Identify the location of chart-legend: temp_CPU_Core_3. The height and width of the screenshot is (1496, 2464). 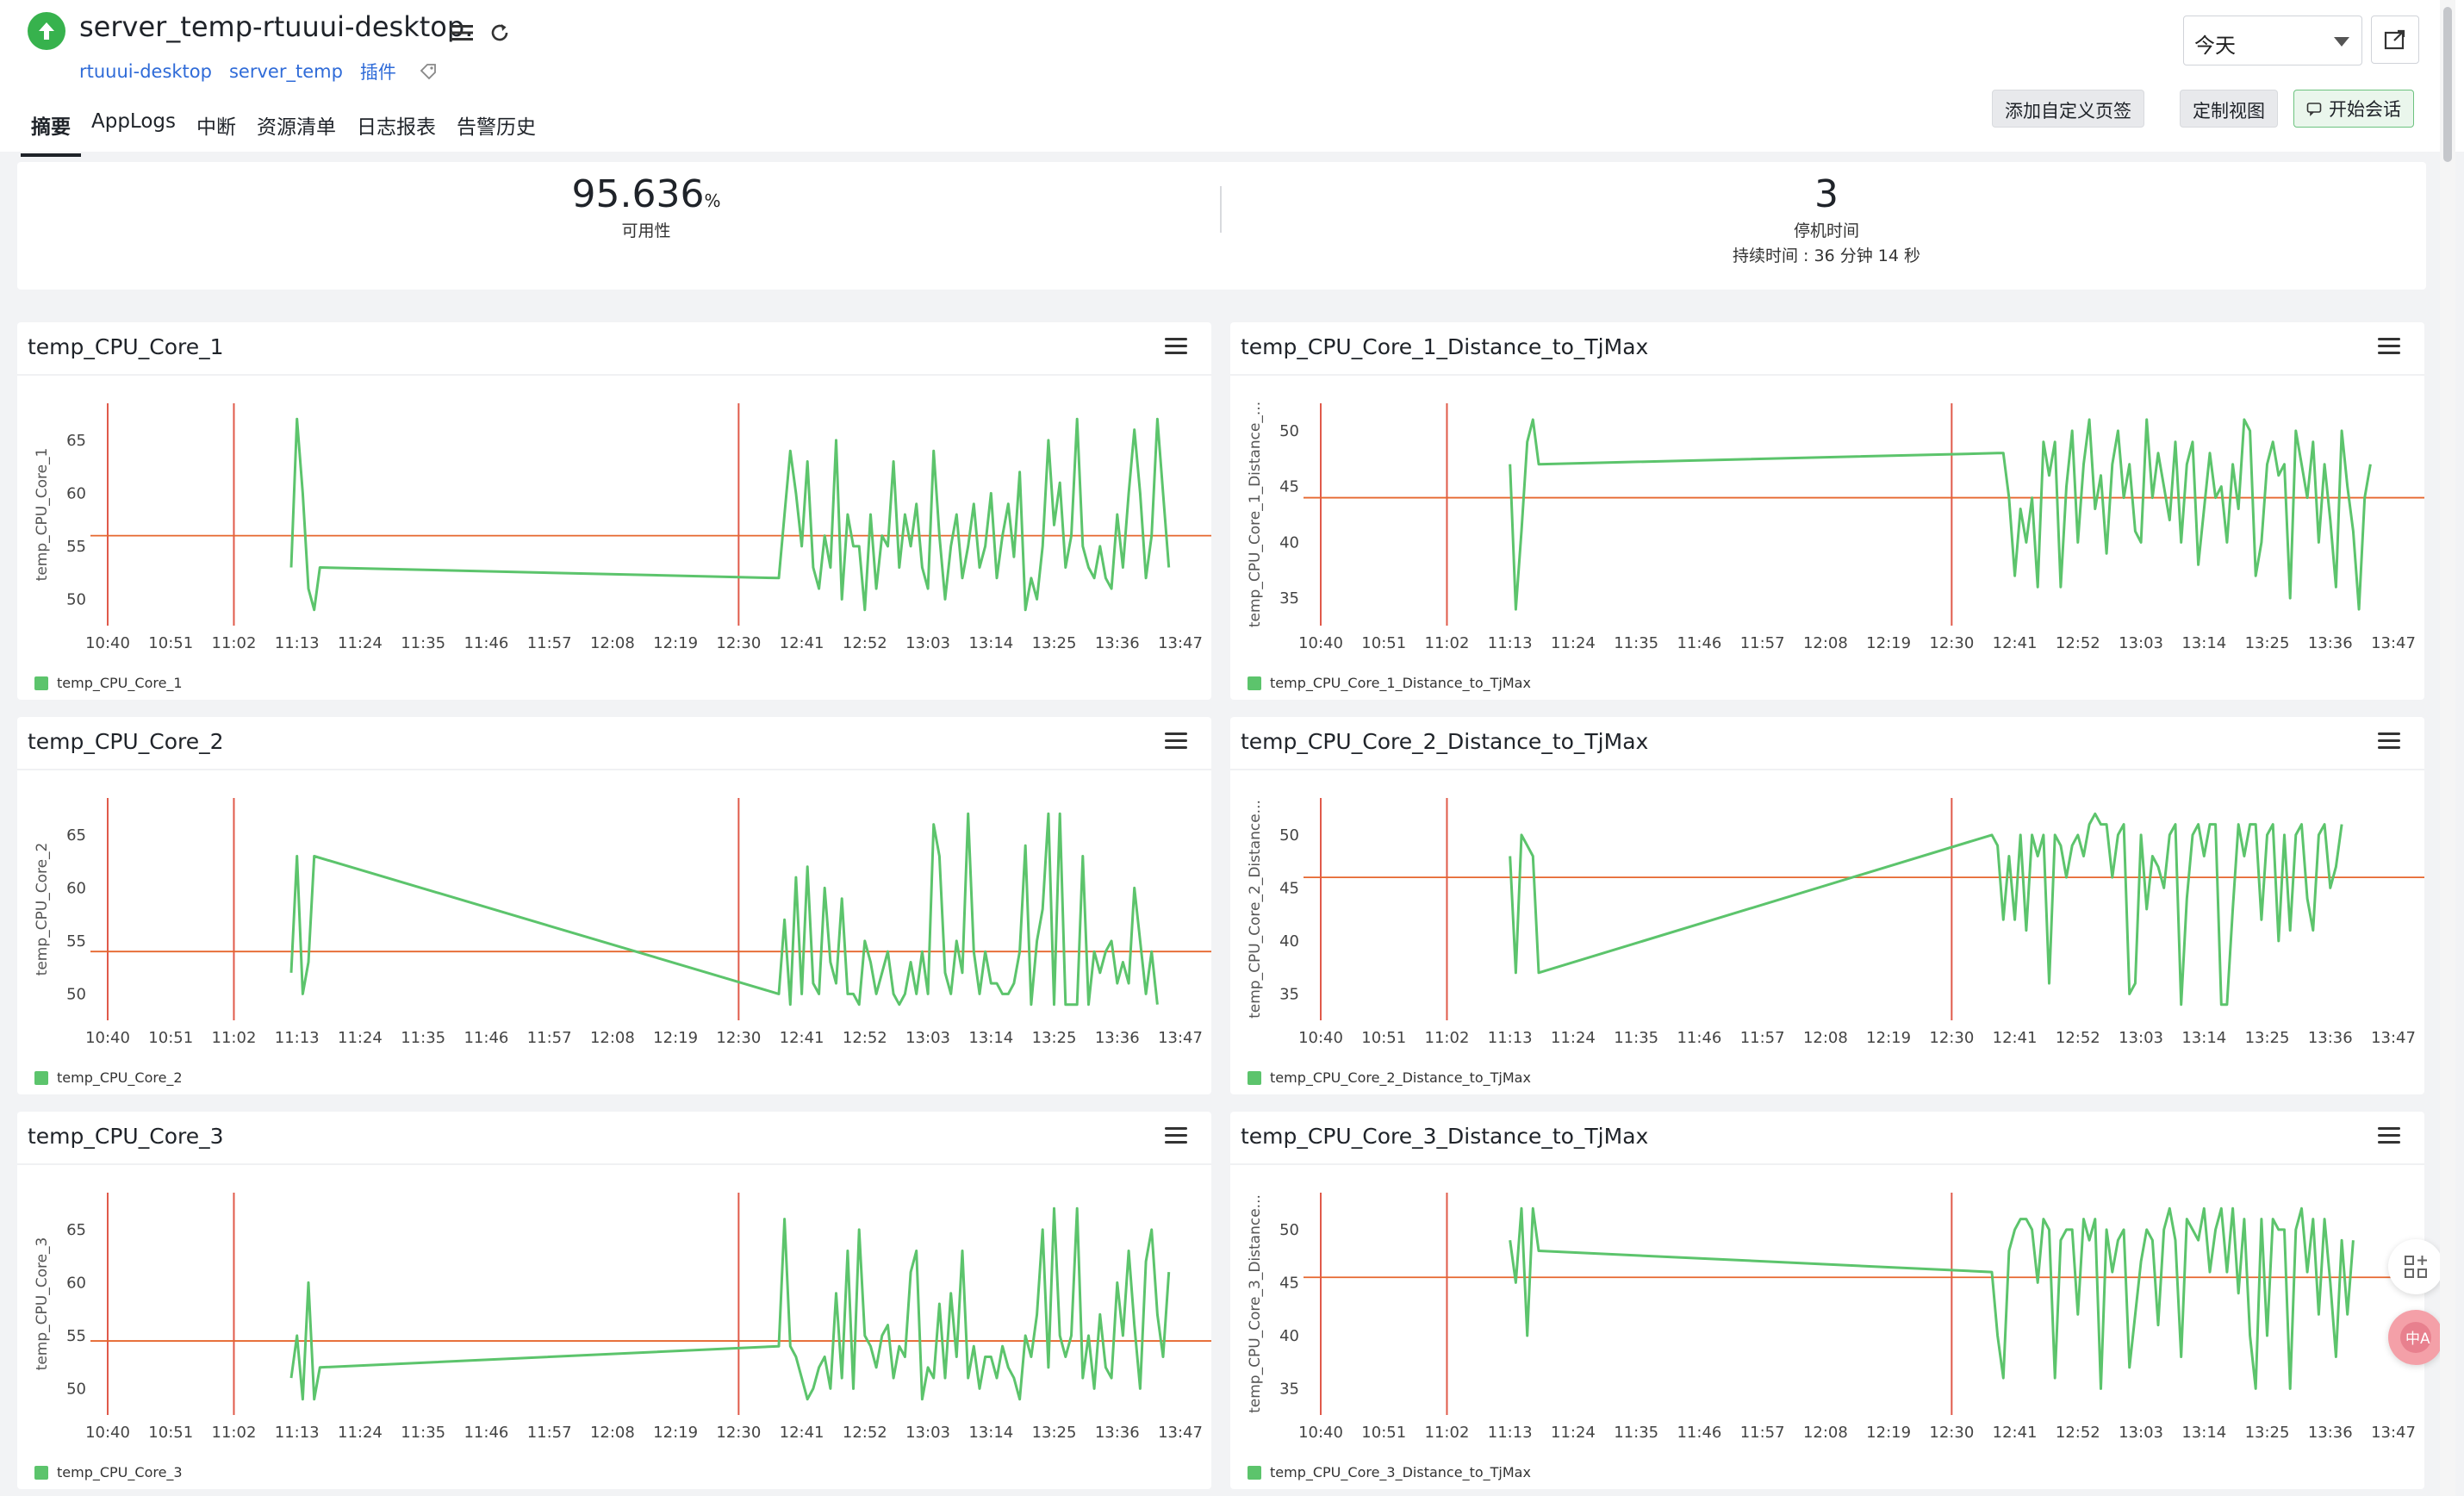
(109, 1472).